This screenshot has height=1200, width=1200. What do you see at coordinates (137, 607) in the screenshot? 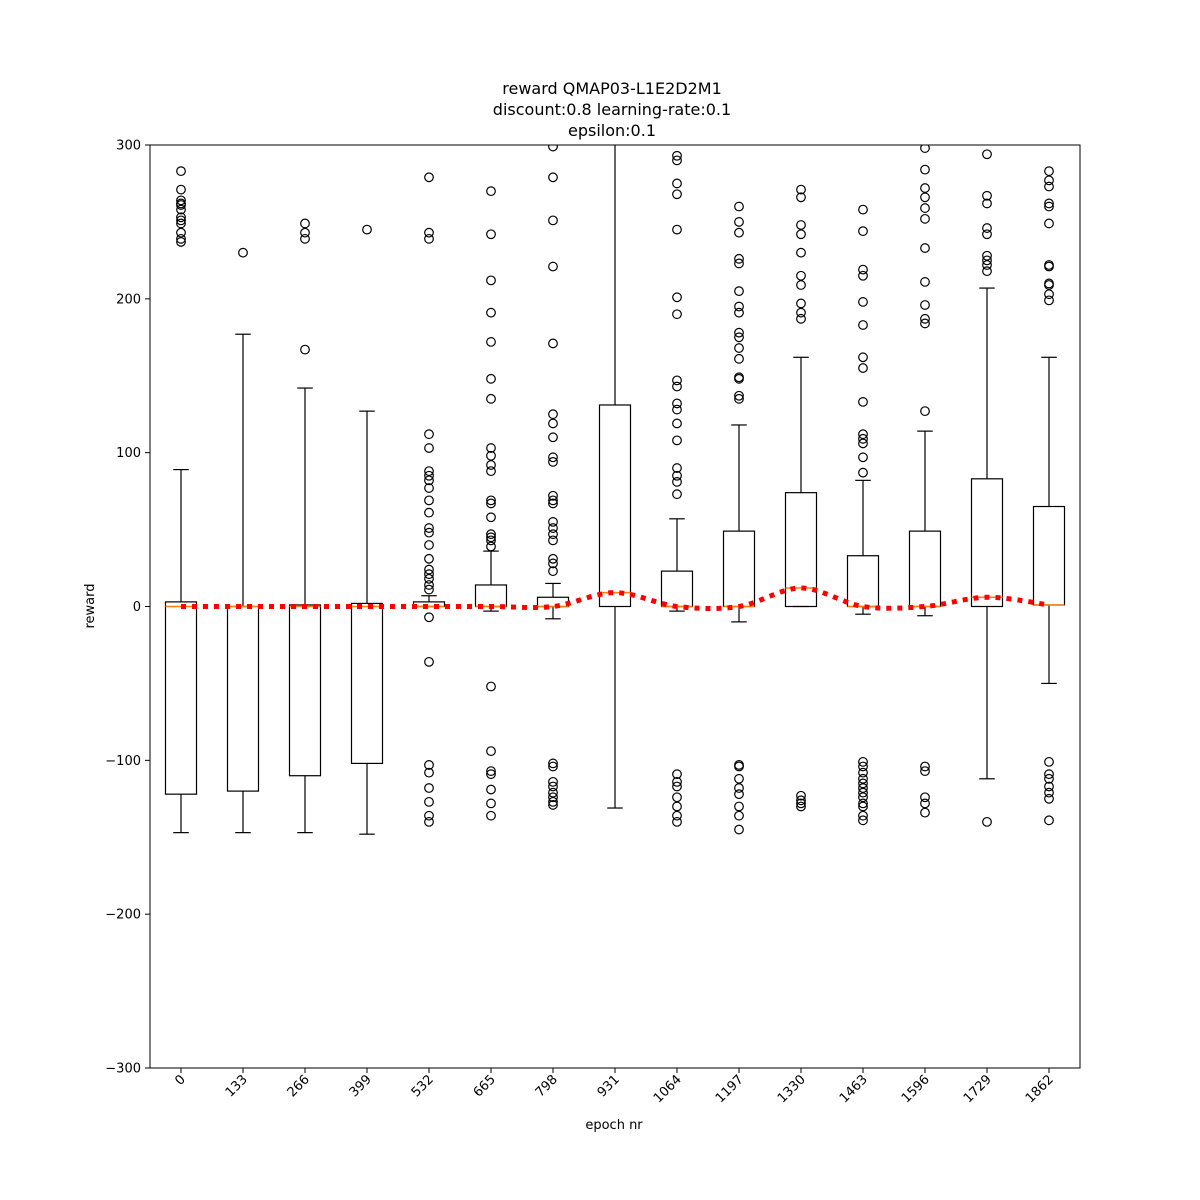
I see `y-tick-label: 0` at bounding box center [137, 607].